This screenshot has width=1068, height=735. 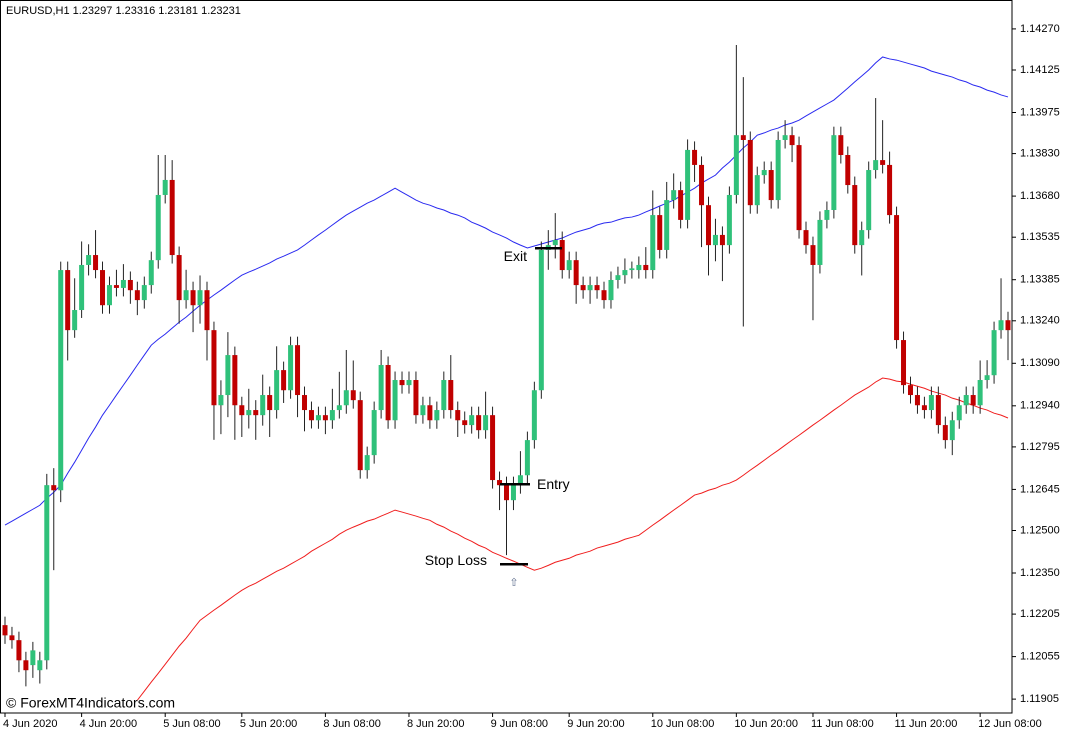 I want to click on y-tick-label: 1.12350, so click(x=1040, y=573).